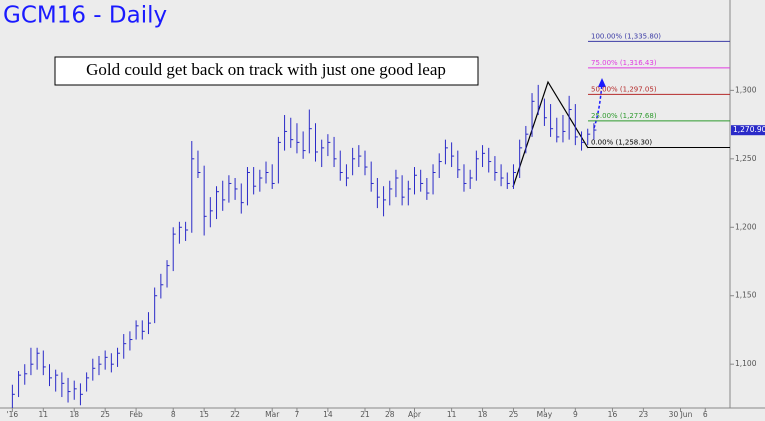  What do you see at coordinates (173, 414) in the screenshot?
I see `x-tick-label: 8` at bounding box center [173, 414].